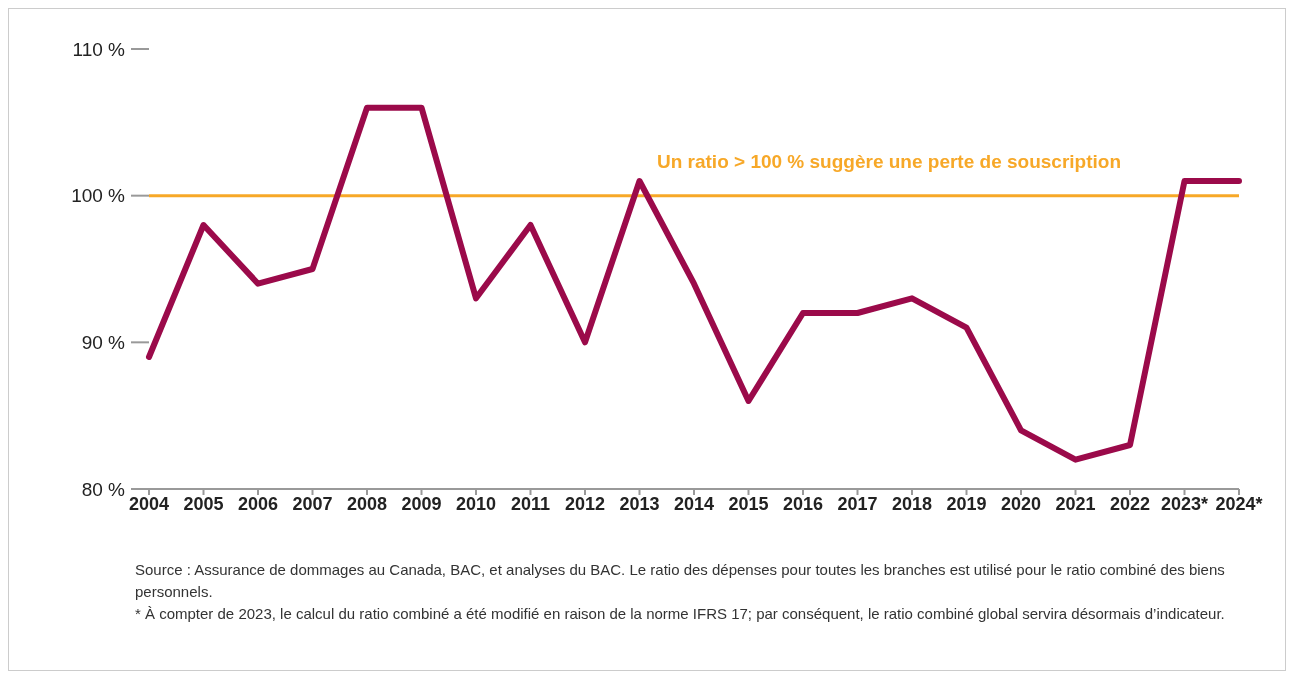  I want to click on x-tick-label: 2007, so click(312, 503).